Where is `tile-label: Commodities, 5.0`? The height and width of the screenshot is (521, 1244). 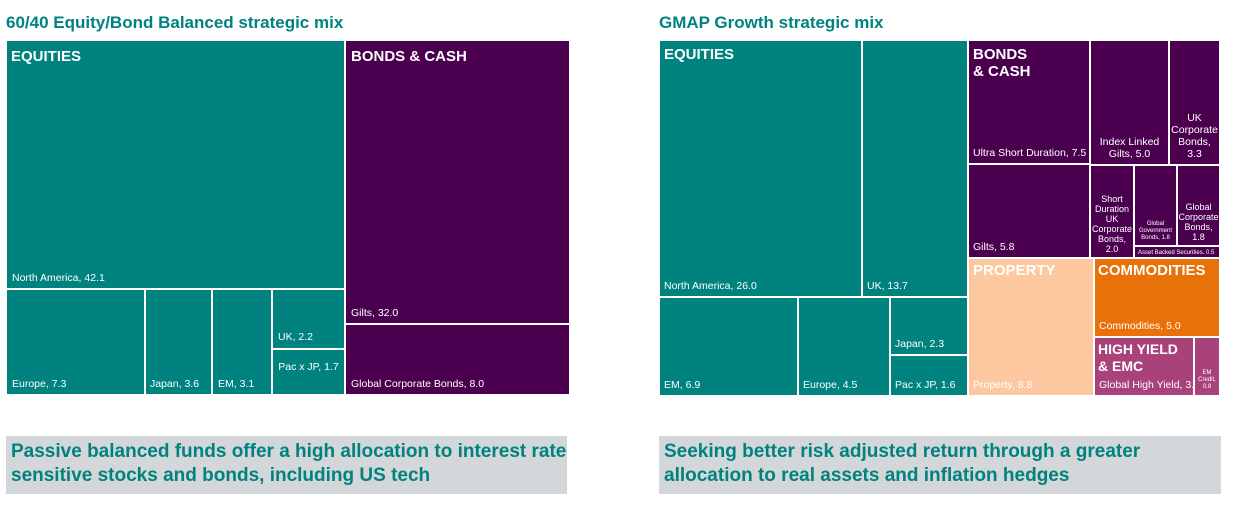
tile-label: Commodities, 5.0 is located at coordinates (1140, 326).